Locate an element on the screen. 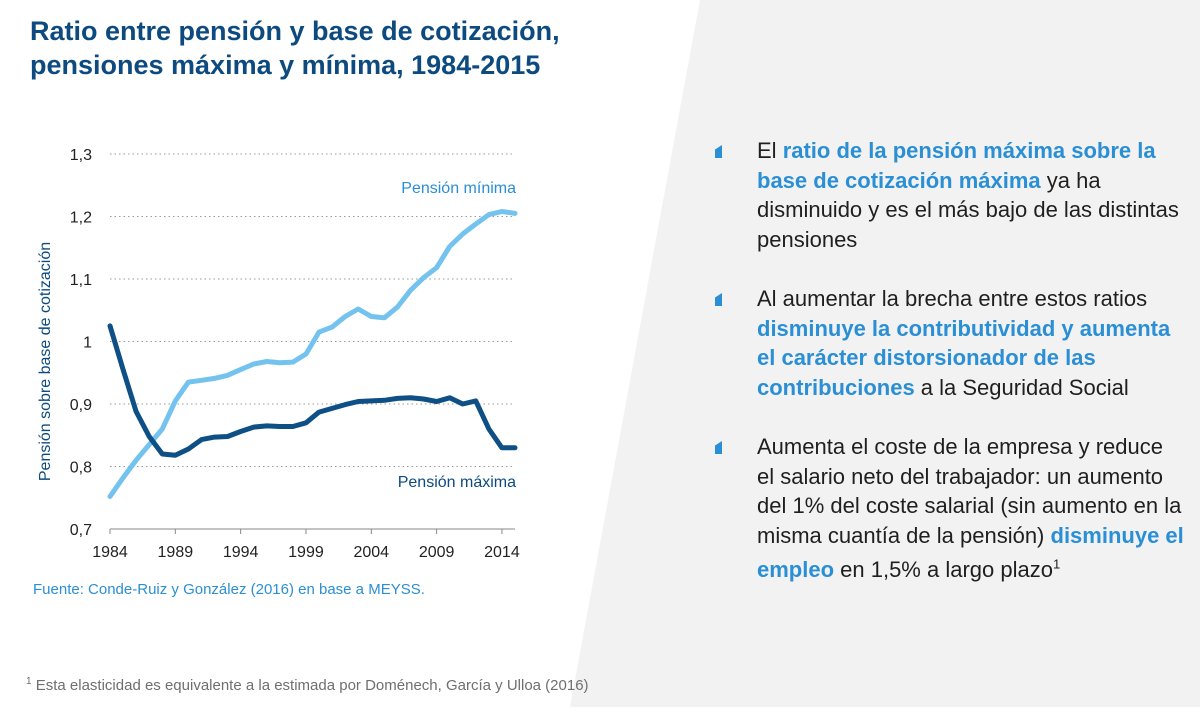 Image resolution: width=1200 pixels, height=712 pixels. x-tick-label: 1999 is located at coordinates (306, 552).